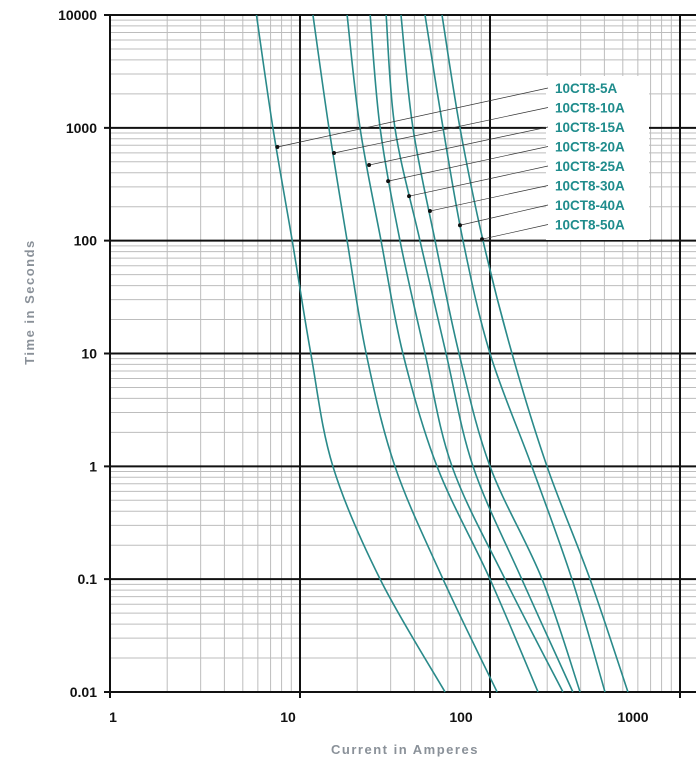 This screenshot has width=696, height=770. Describe the element at coordinates (597, 158) in the screenshot. I see `legend-box` at that location.